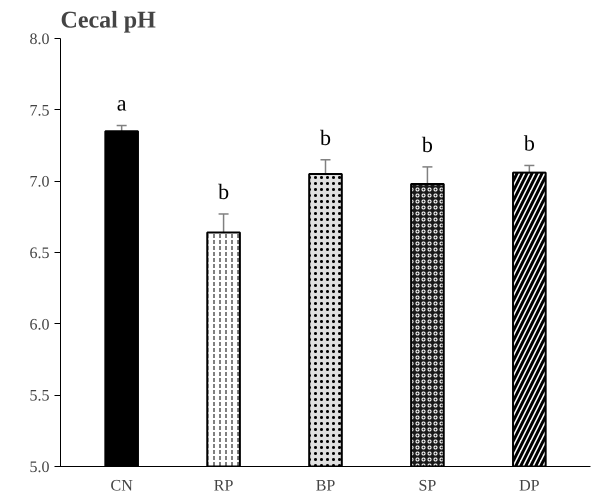 The height and width of the screenshot is (501, 605). Describe the element at coordinates (326, 486) in the screenshot. I see `x-tick-label: BP` at that location.